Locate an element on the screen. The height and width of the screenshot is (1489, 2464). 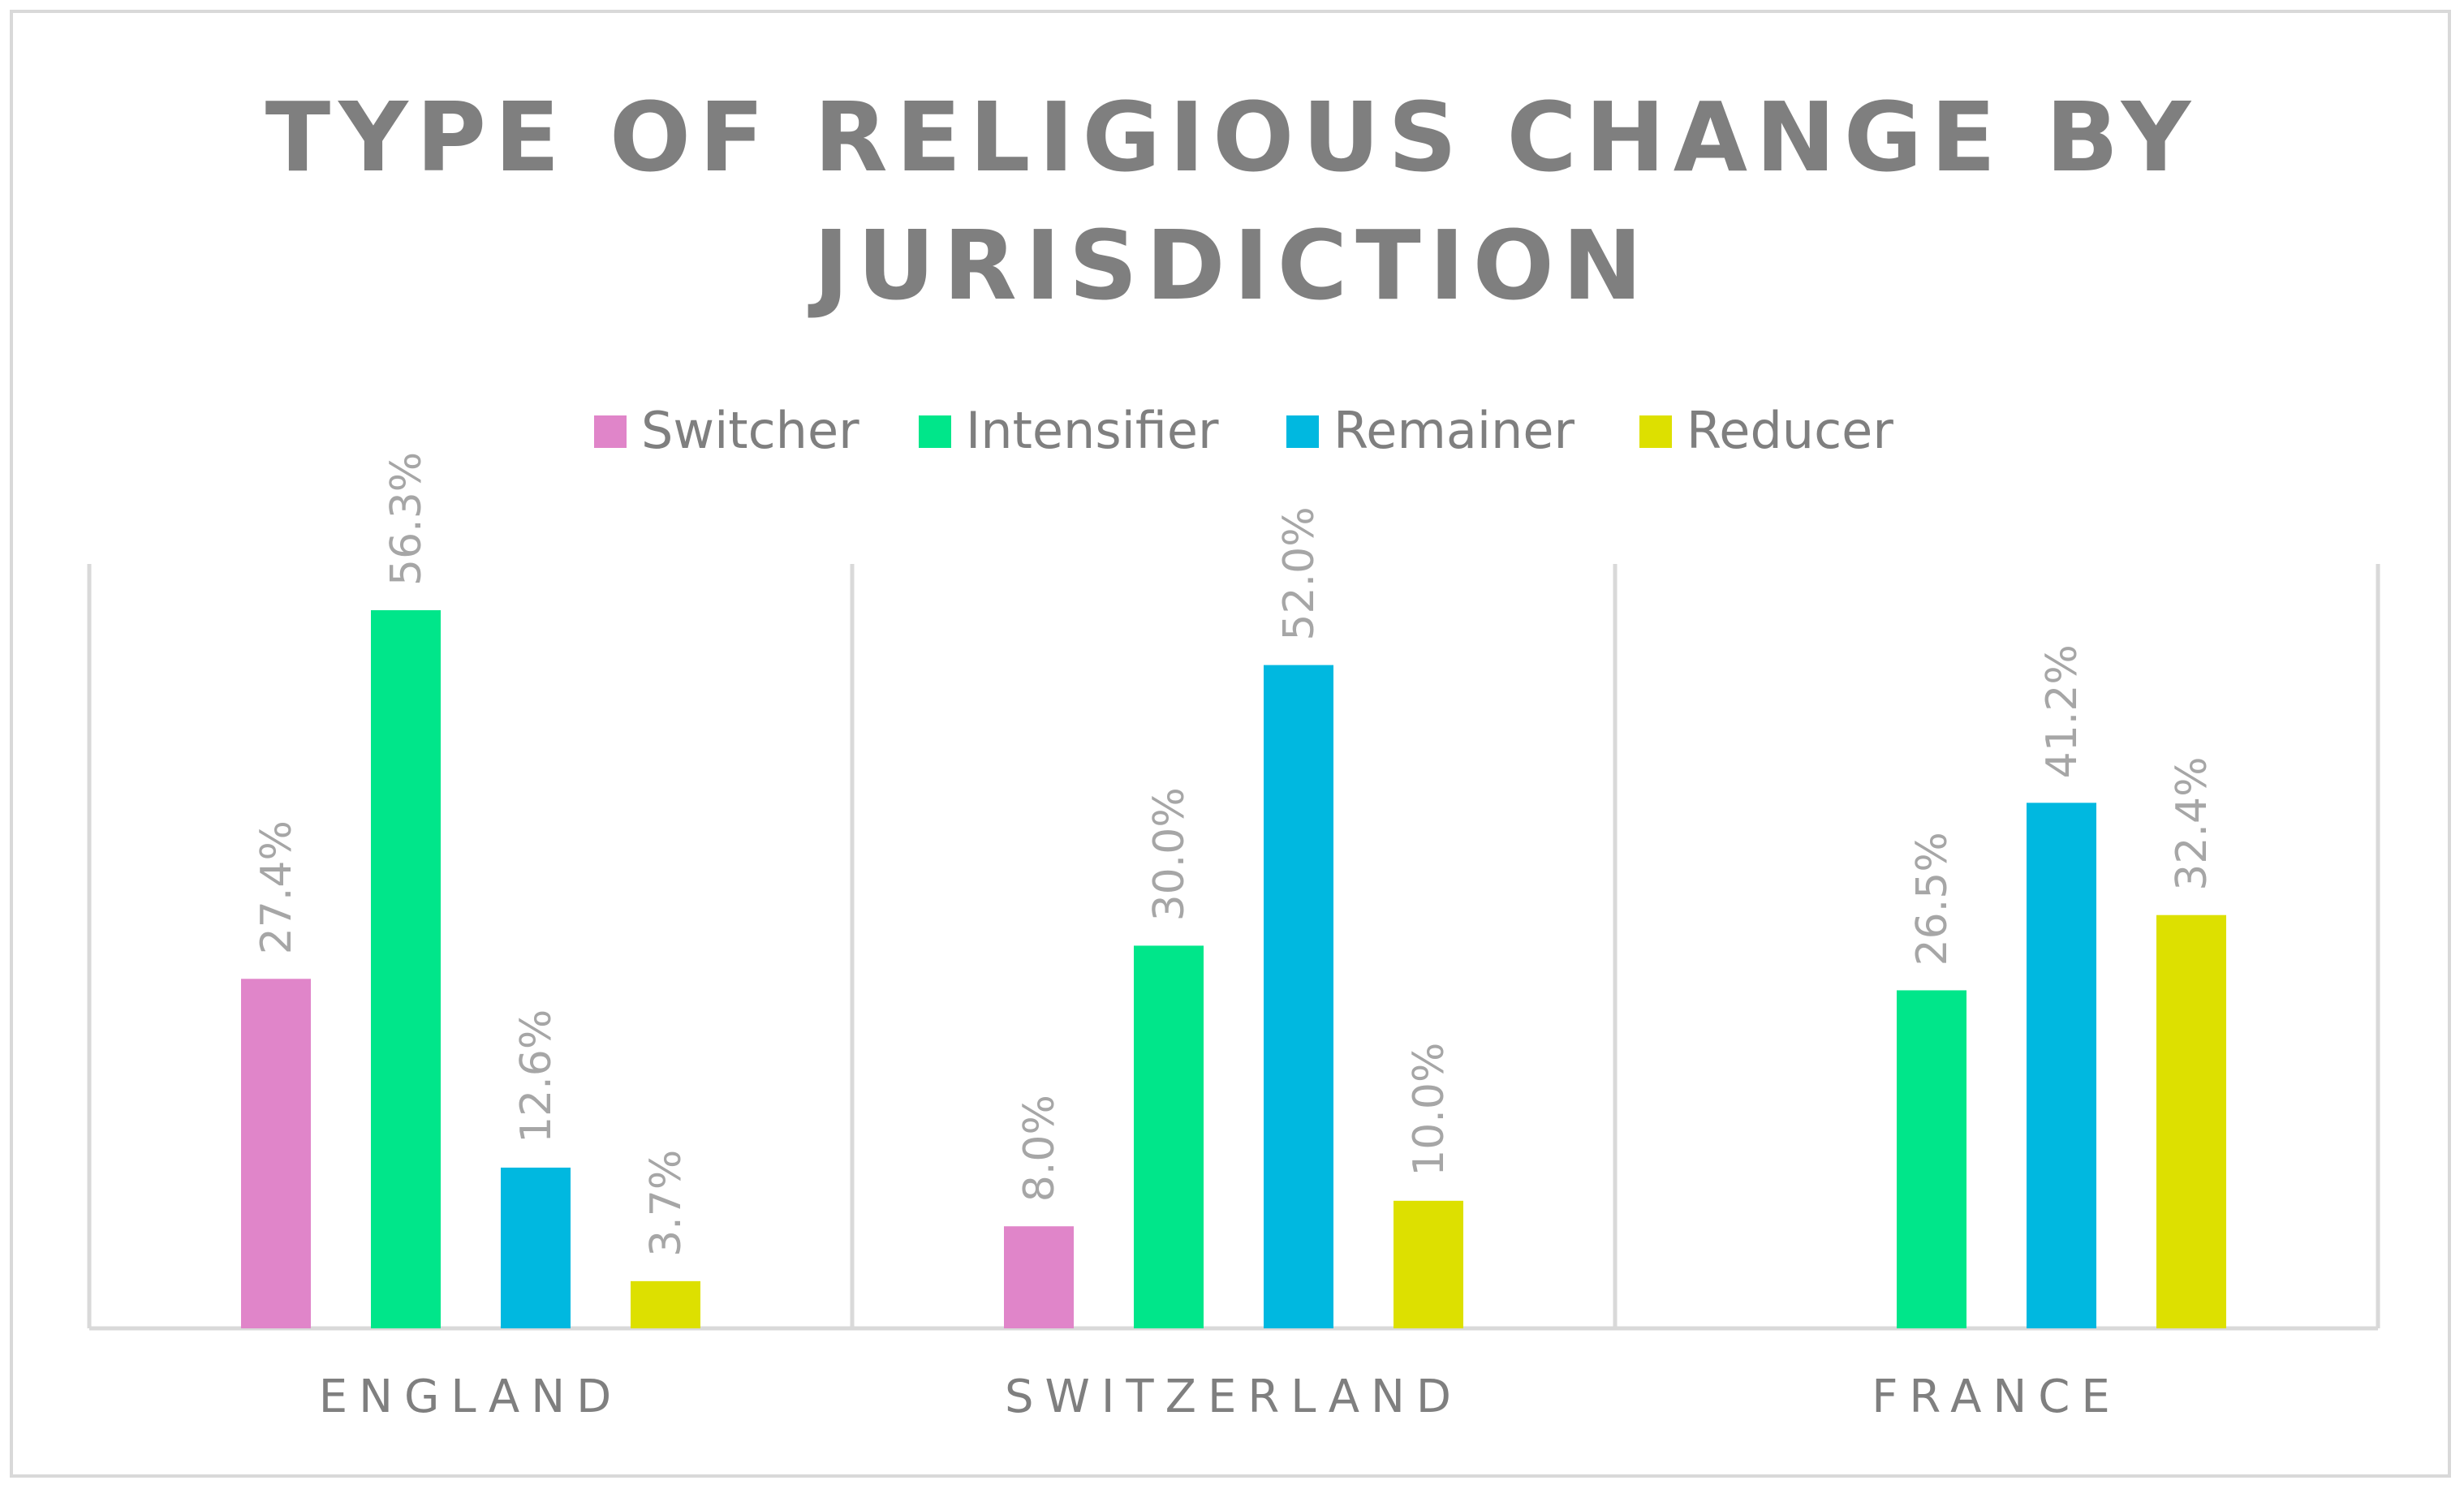
legend-item-reducer: Reducer is located at coordinates (1766, 430).